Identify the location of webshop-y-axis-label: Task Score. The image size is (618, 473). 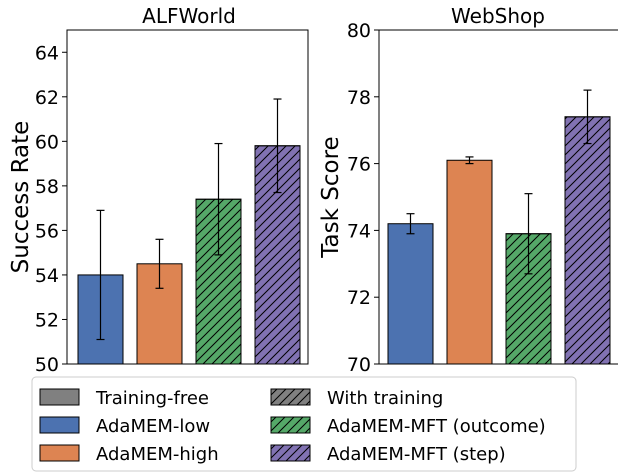
(331, 197).